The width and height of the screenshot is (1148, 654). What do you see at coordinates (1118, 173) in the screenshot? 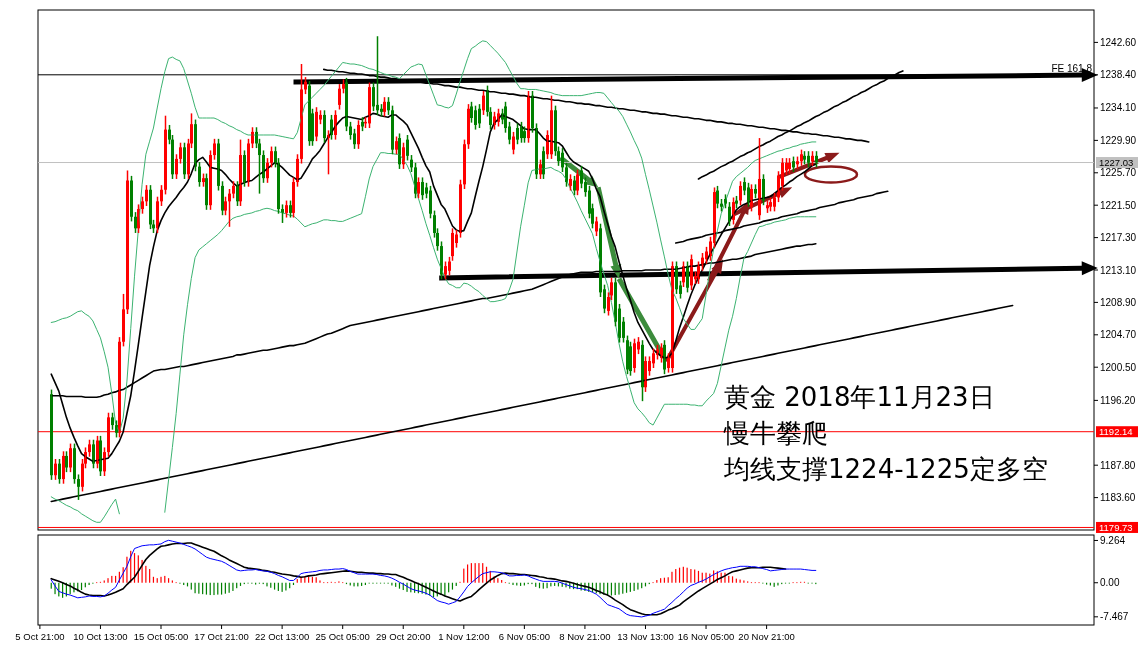
I see `y-tick-label: 1225.70` at bounding box center [1118, 173].